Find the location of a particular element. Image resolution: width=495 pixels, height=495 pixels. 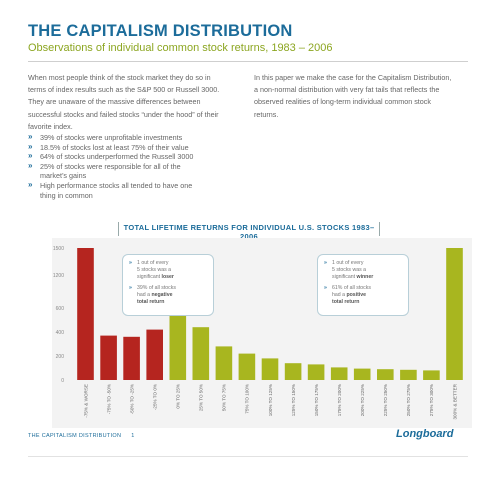

x-tick-label: 25% TO 50% is located at coordinates (201, 397).